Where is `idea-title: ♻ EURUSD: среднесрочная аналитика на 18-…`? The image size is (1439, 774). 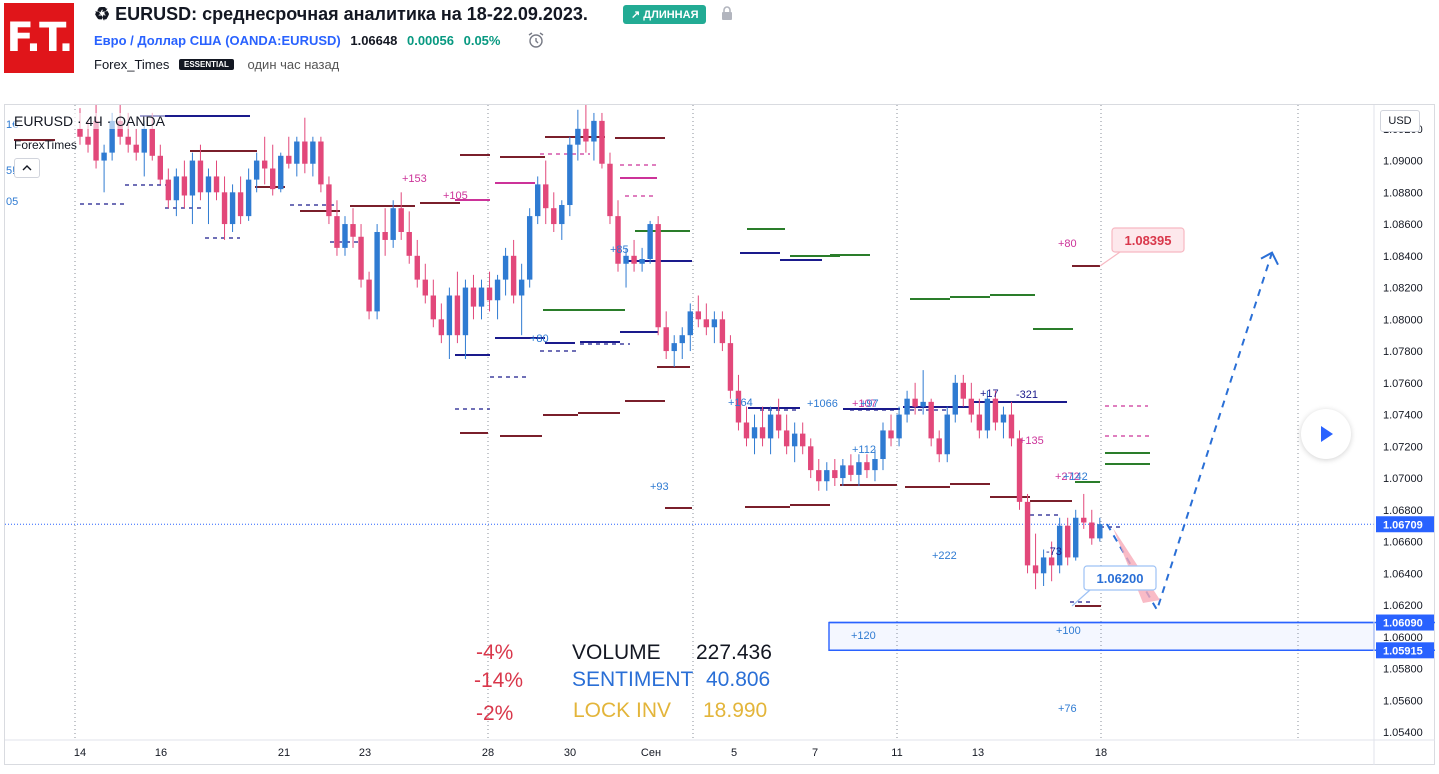
idea-title: ♻ EURUSD: среднесрочная аналитика на 18-… is located at coordinates (341, 14).